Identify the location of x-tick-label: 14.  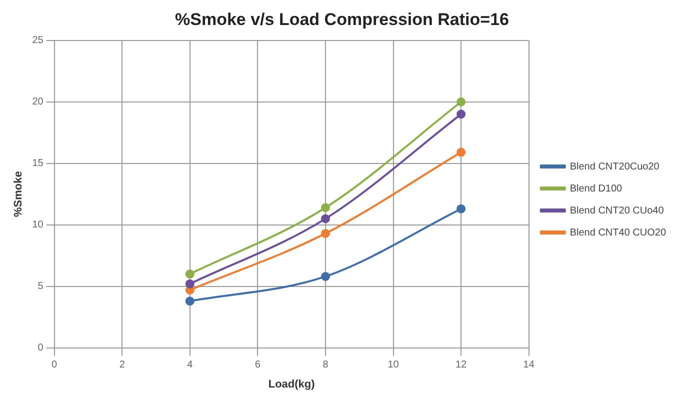
(529, 365).